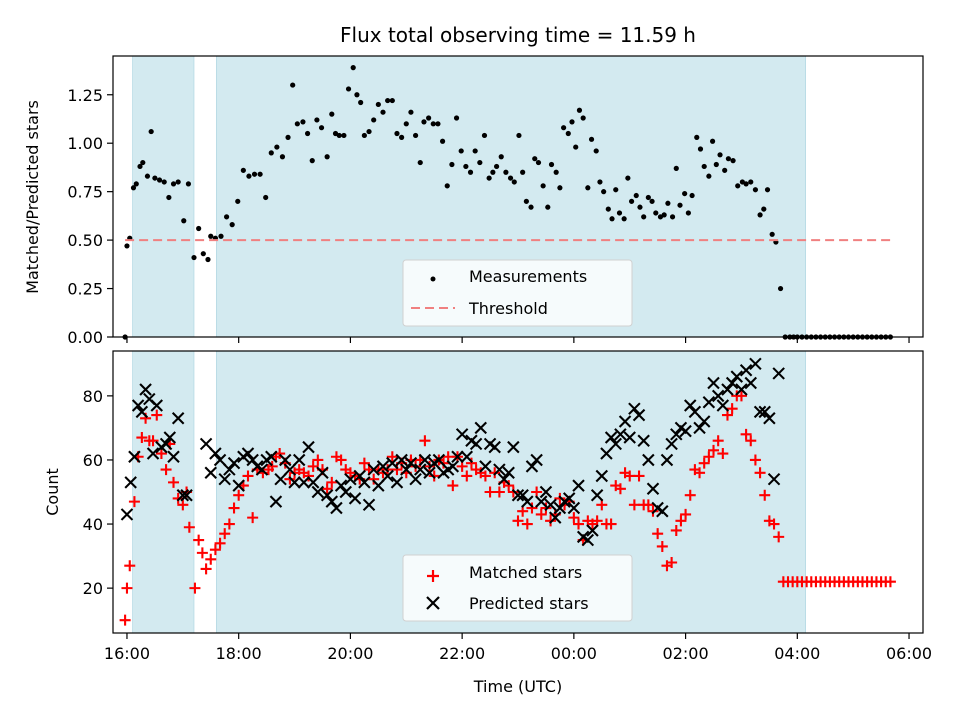 This screenshot has height=724, width=960. Describe the element at coordinates (517, 686) in the screenshot. I see `x-axis-label: Time (UTC)` at that location.